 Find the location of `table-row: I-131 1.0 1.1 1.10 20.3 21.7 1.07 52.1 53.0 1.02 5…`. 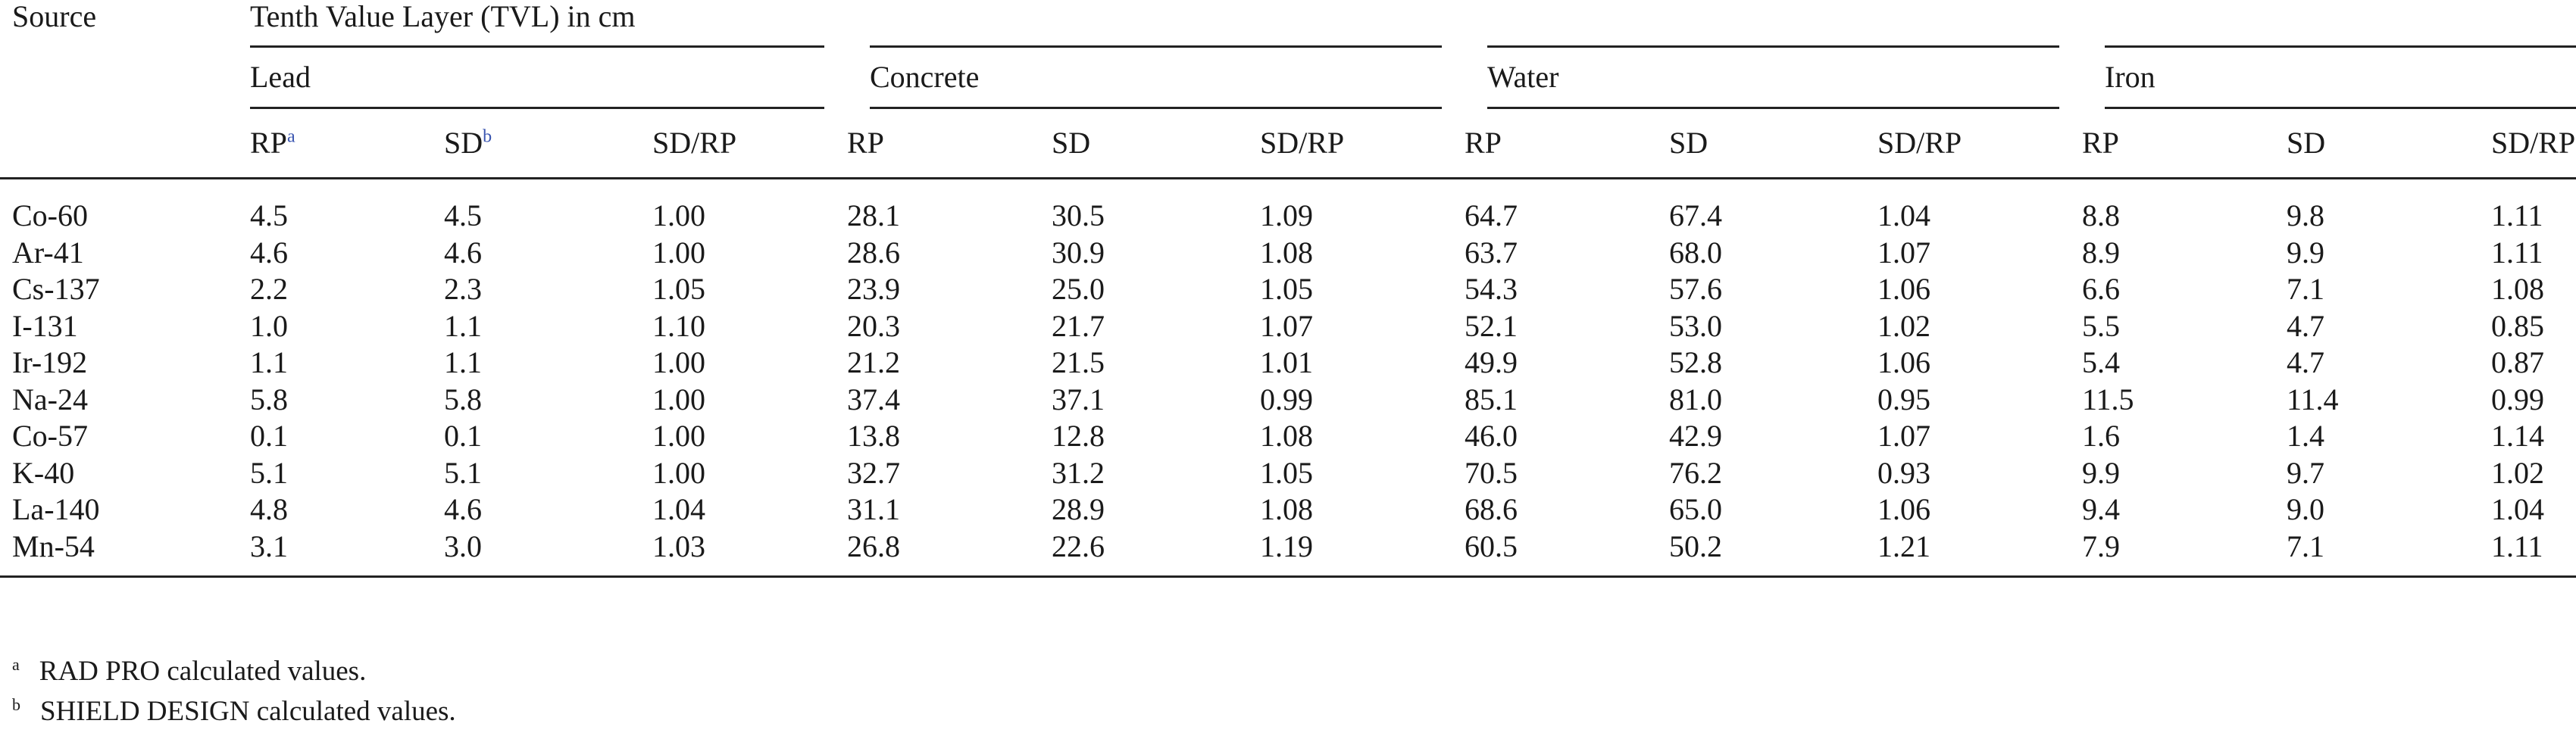

table-row: I-131 1.0 1.1 1.10 20.3 21.7 1.07 52.1 53.0 1.02 5… is located at coordinates (1288, 326).